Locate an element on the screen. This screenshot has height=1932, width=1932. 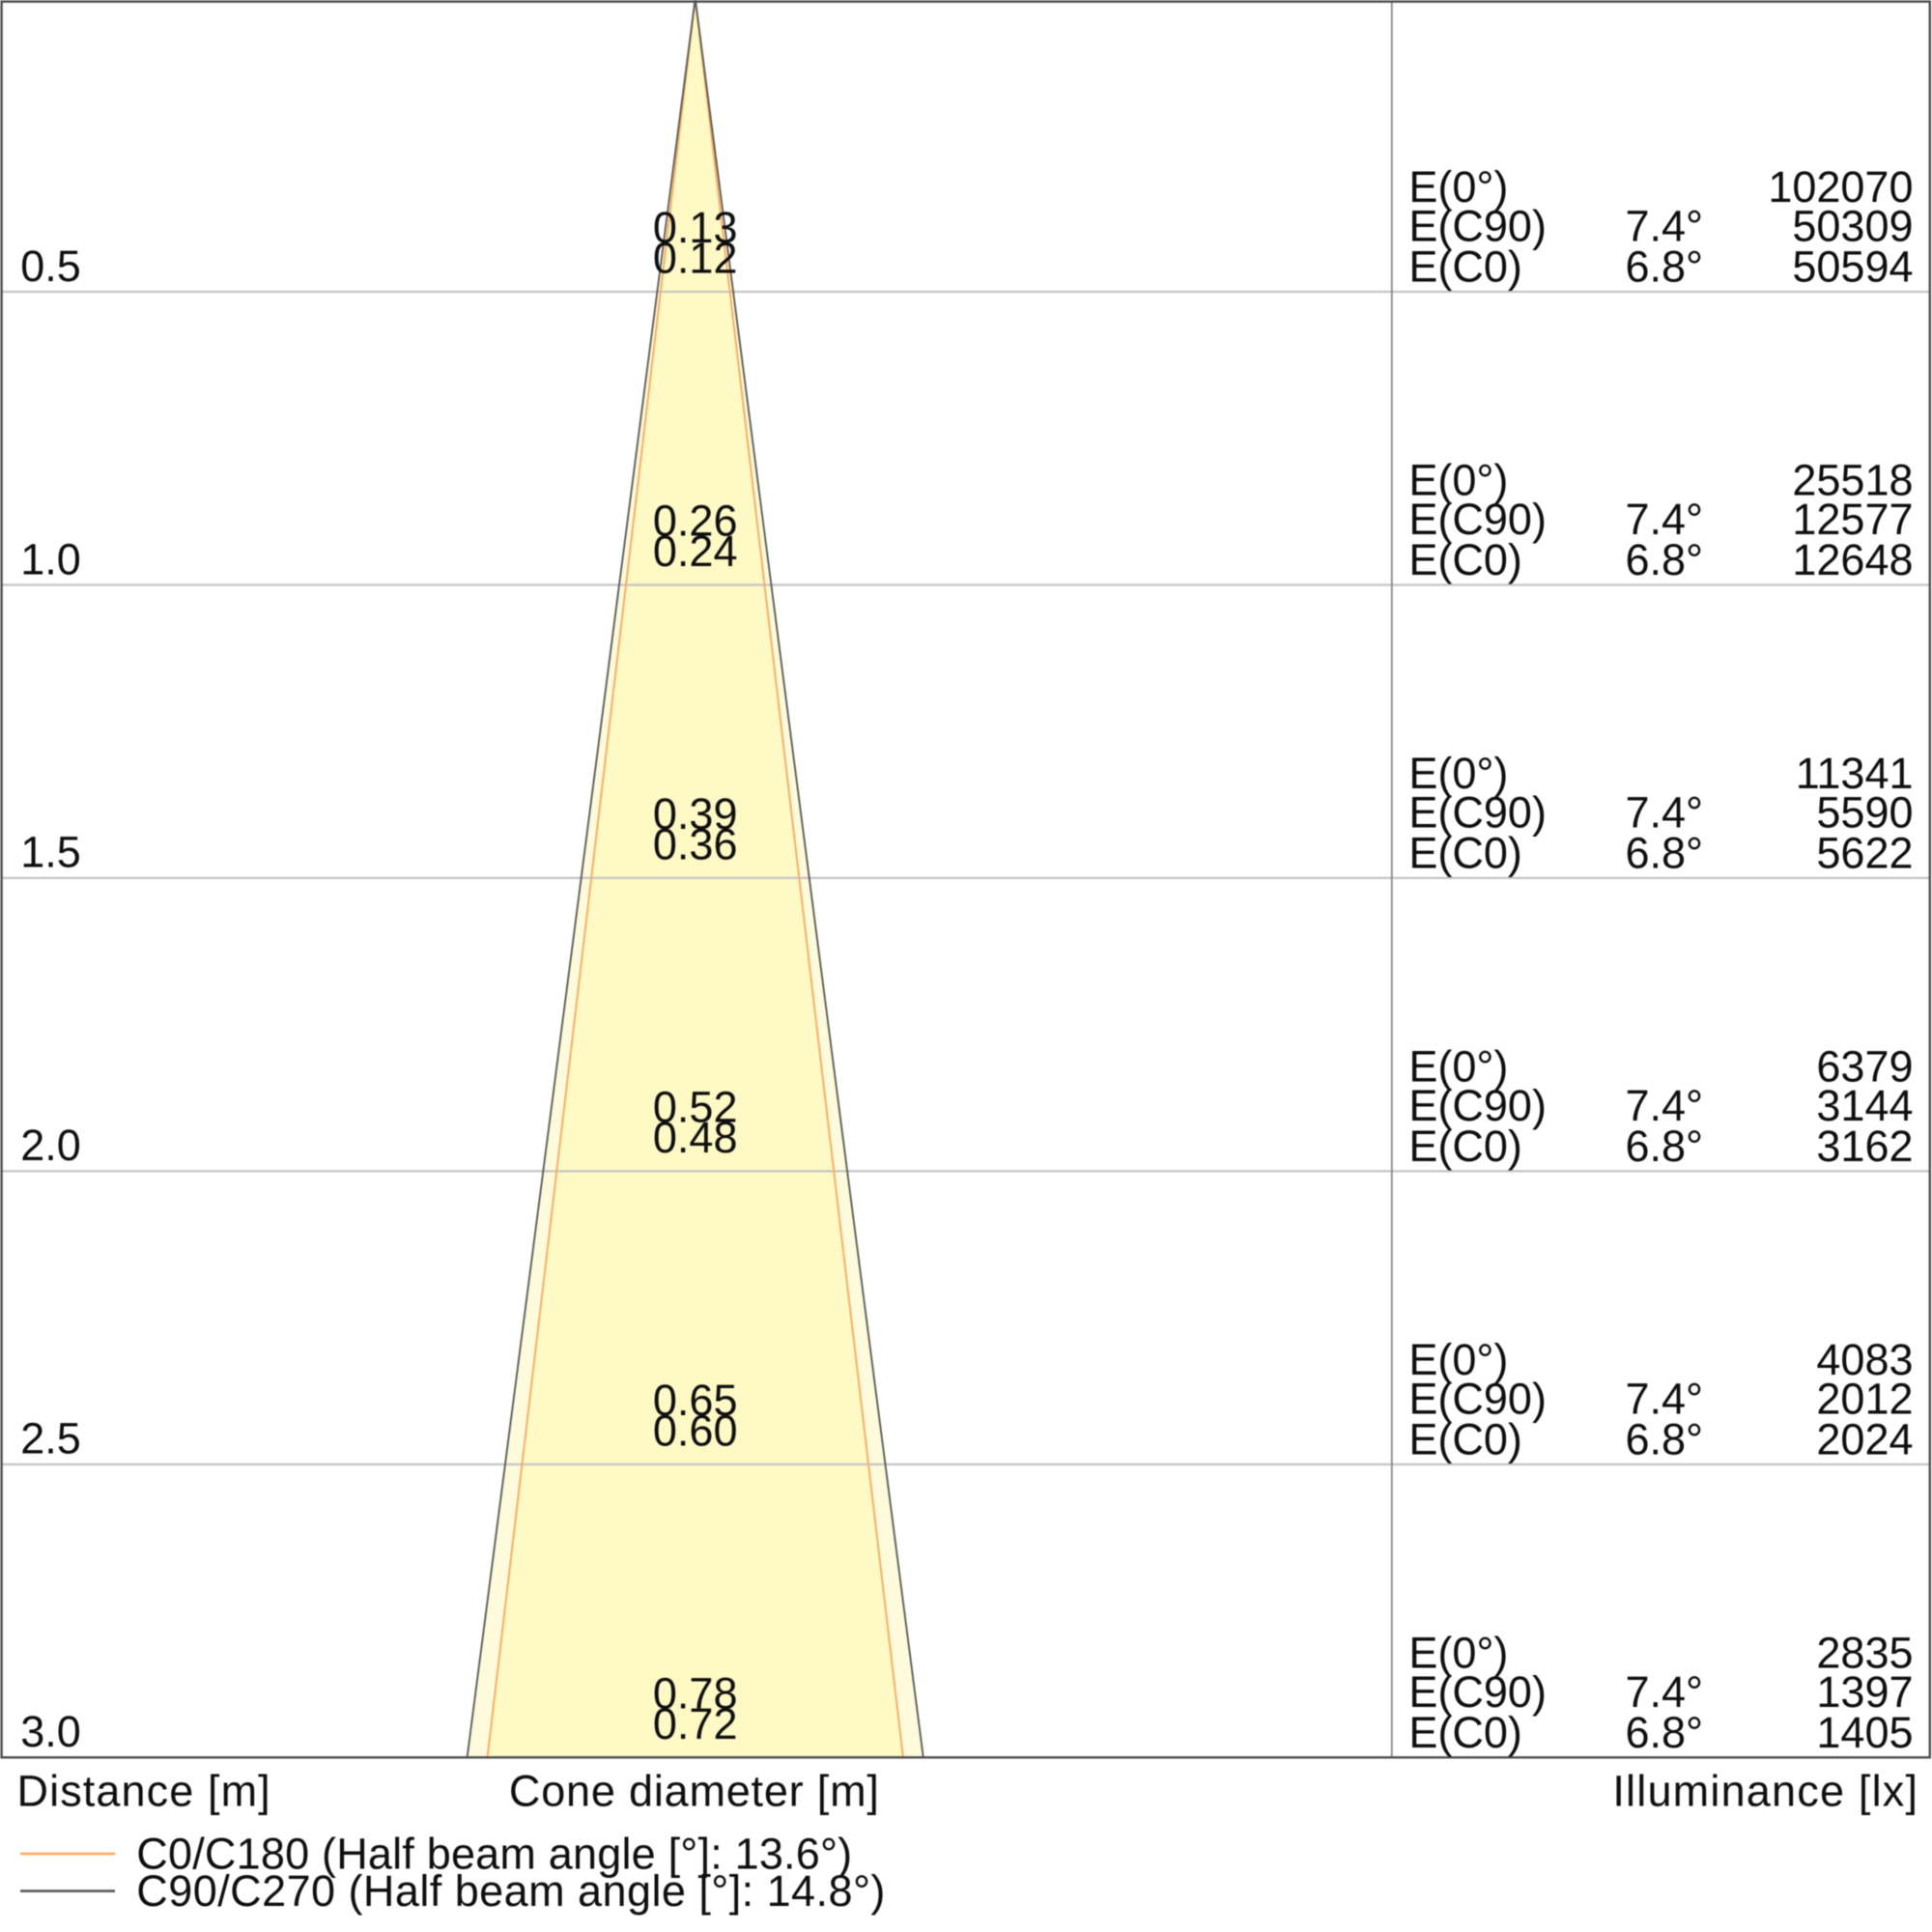
svg-text: 11341 is located at coordinates (1855, 773).